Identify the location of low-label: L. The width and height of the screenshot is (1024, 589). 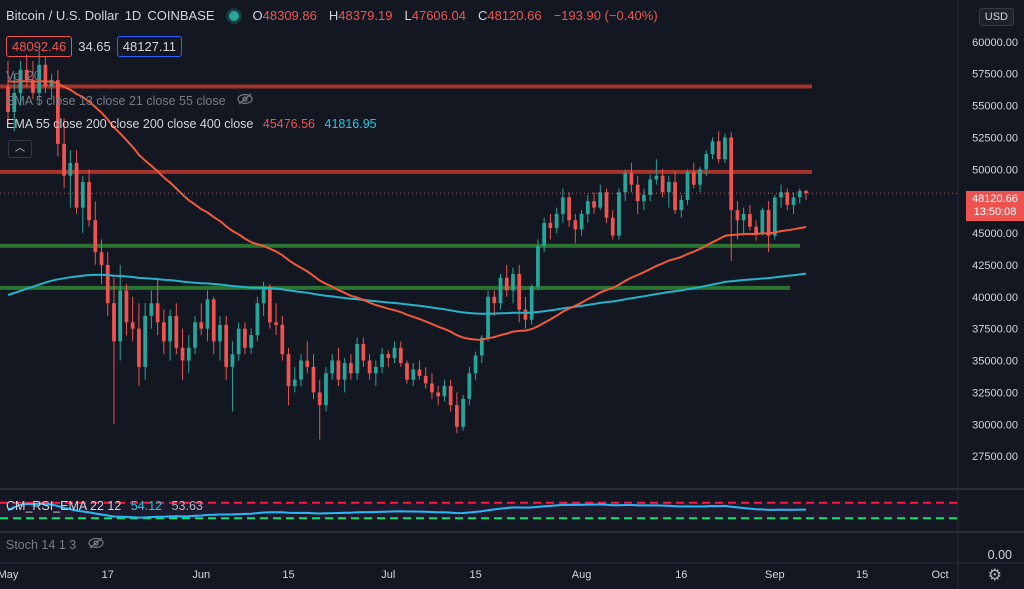
(408, 15).